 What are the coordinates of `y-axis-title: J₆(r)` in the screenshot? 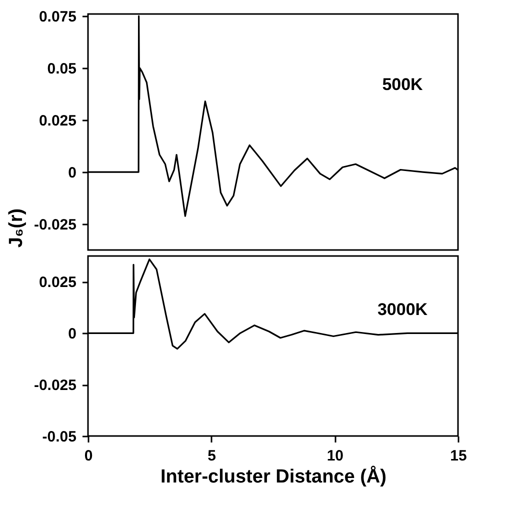 It's located at (16, 228).